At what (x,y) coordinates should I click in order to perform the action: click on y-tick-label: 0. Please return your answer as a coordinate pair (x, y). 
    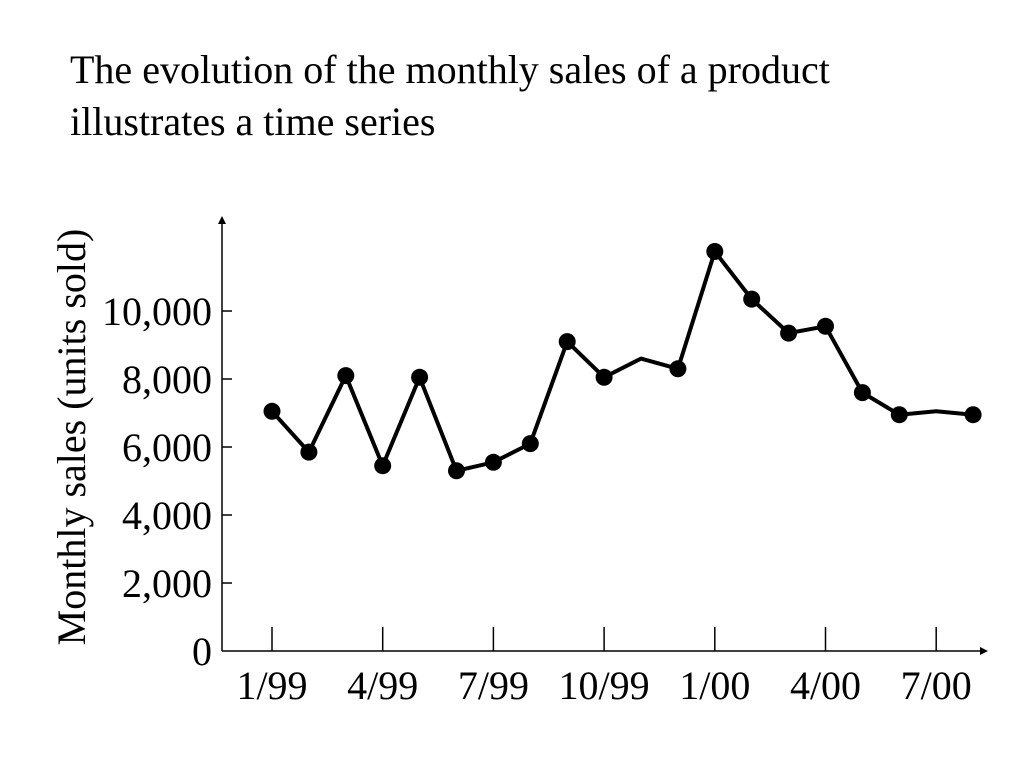
    Looking at the image, I should click on (202, 651).